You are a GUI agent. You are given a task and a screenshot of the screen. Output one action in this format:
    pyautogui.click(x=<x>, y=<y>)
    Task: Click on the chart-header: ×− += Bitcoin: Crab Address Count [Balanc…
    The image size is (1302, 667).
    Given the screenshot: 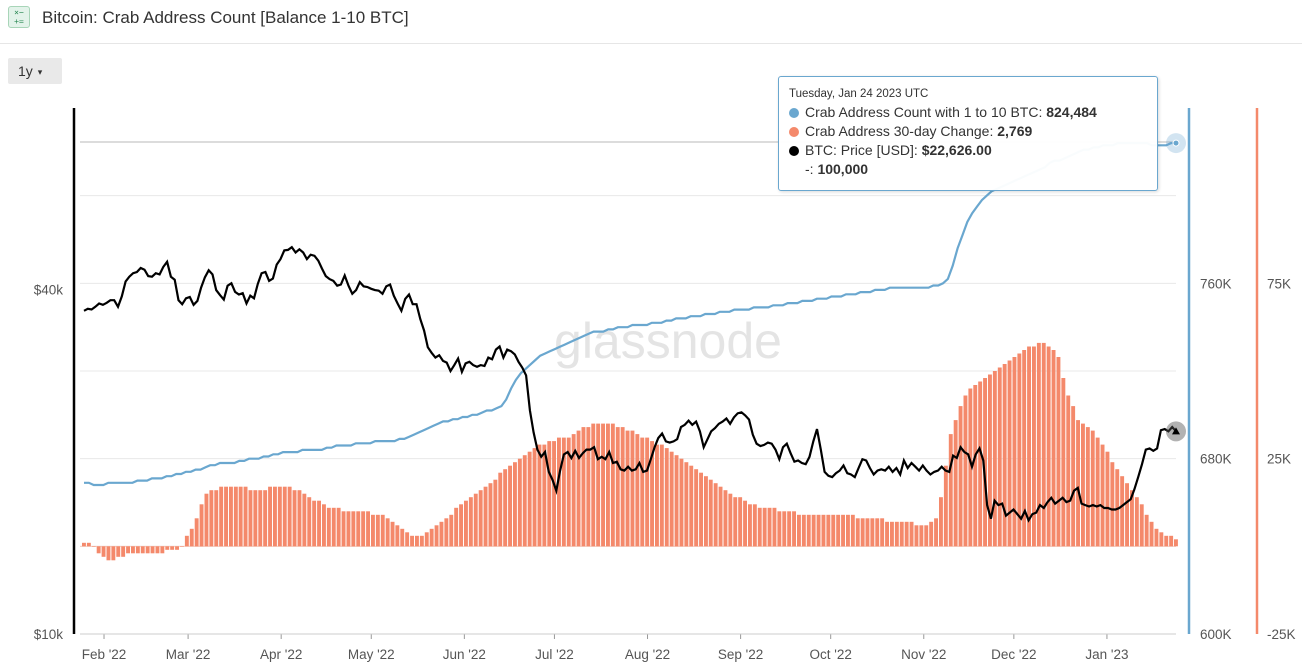 What is the action you would take?
    pyautogui.click(x=651, y=22)
    